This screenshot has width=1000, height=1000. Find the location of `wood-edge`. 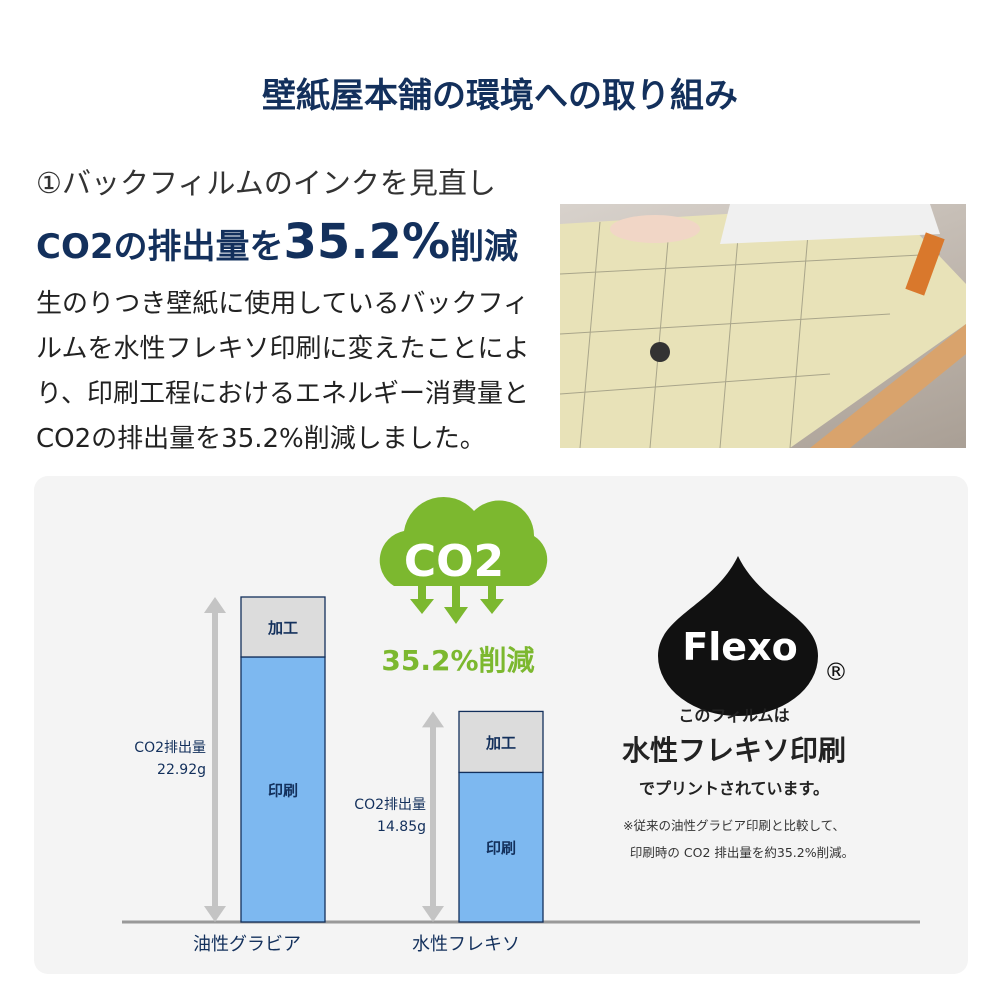

wood-edge is located at coordinates (888, 386).